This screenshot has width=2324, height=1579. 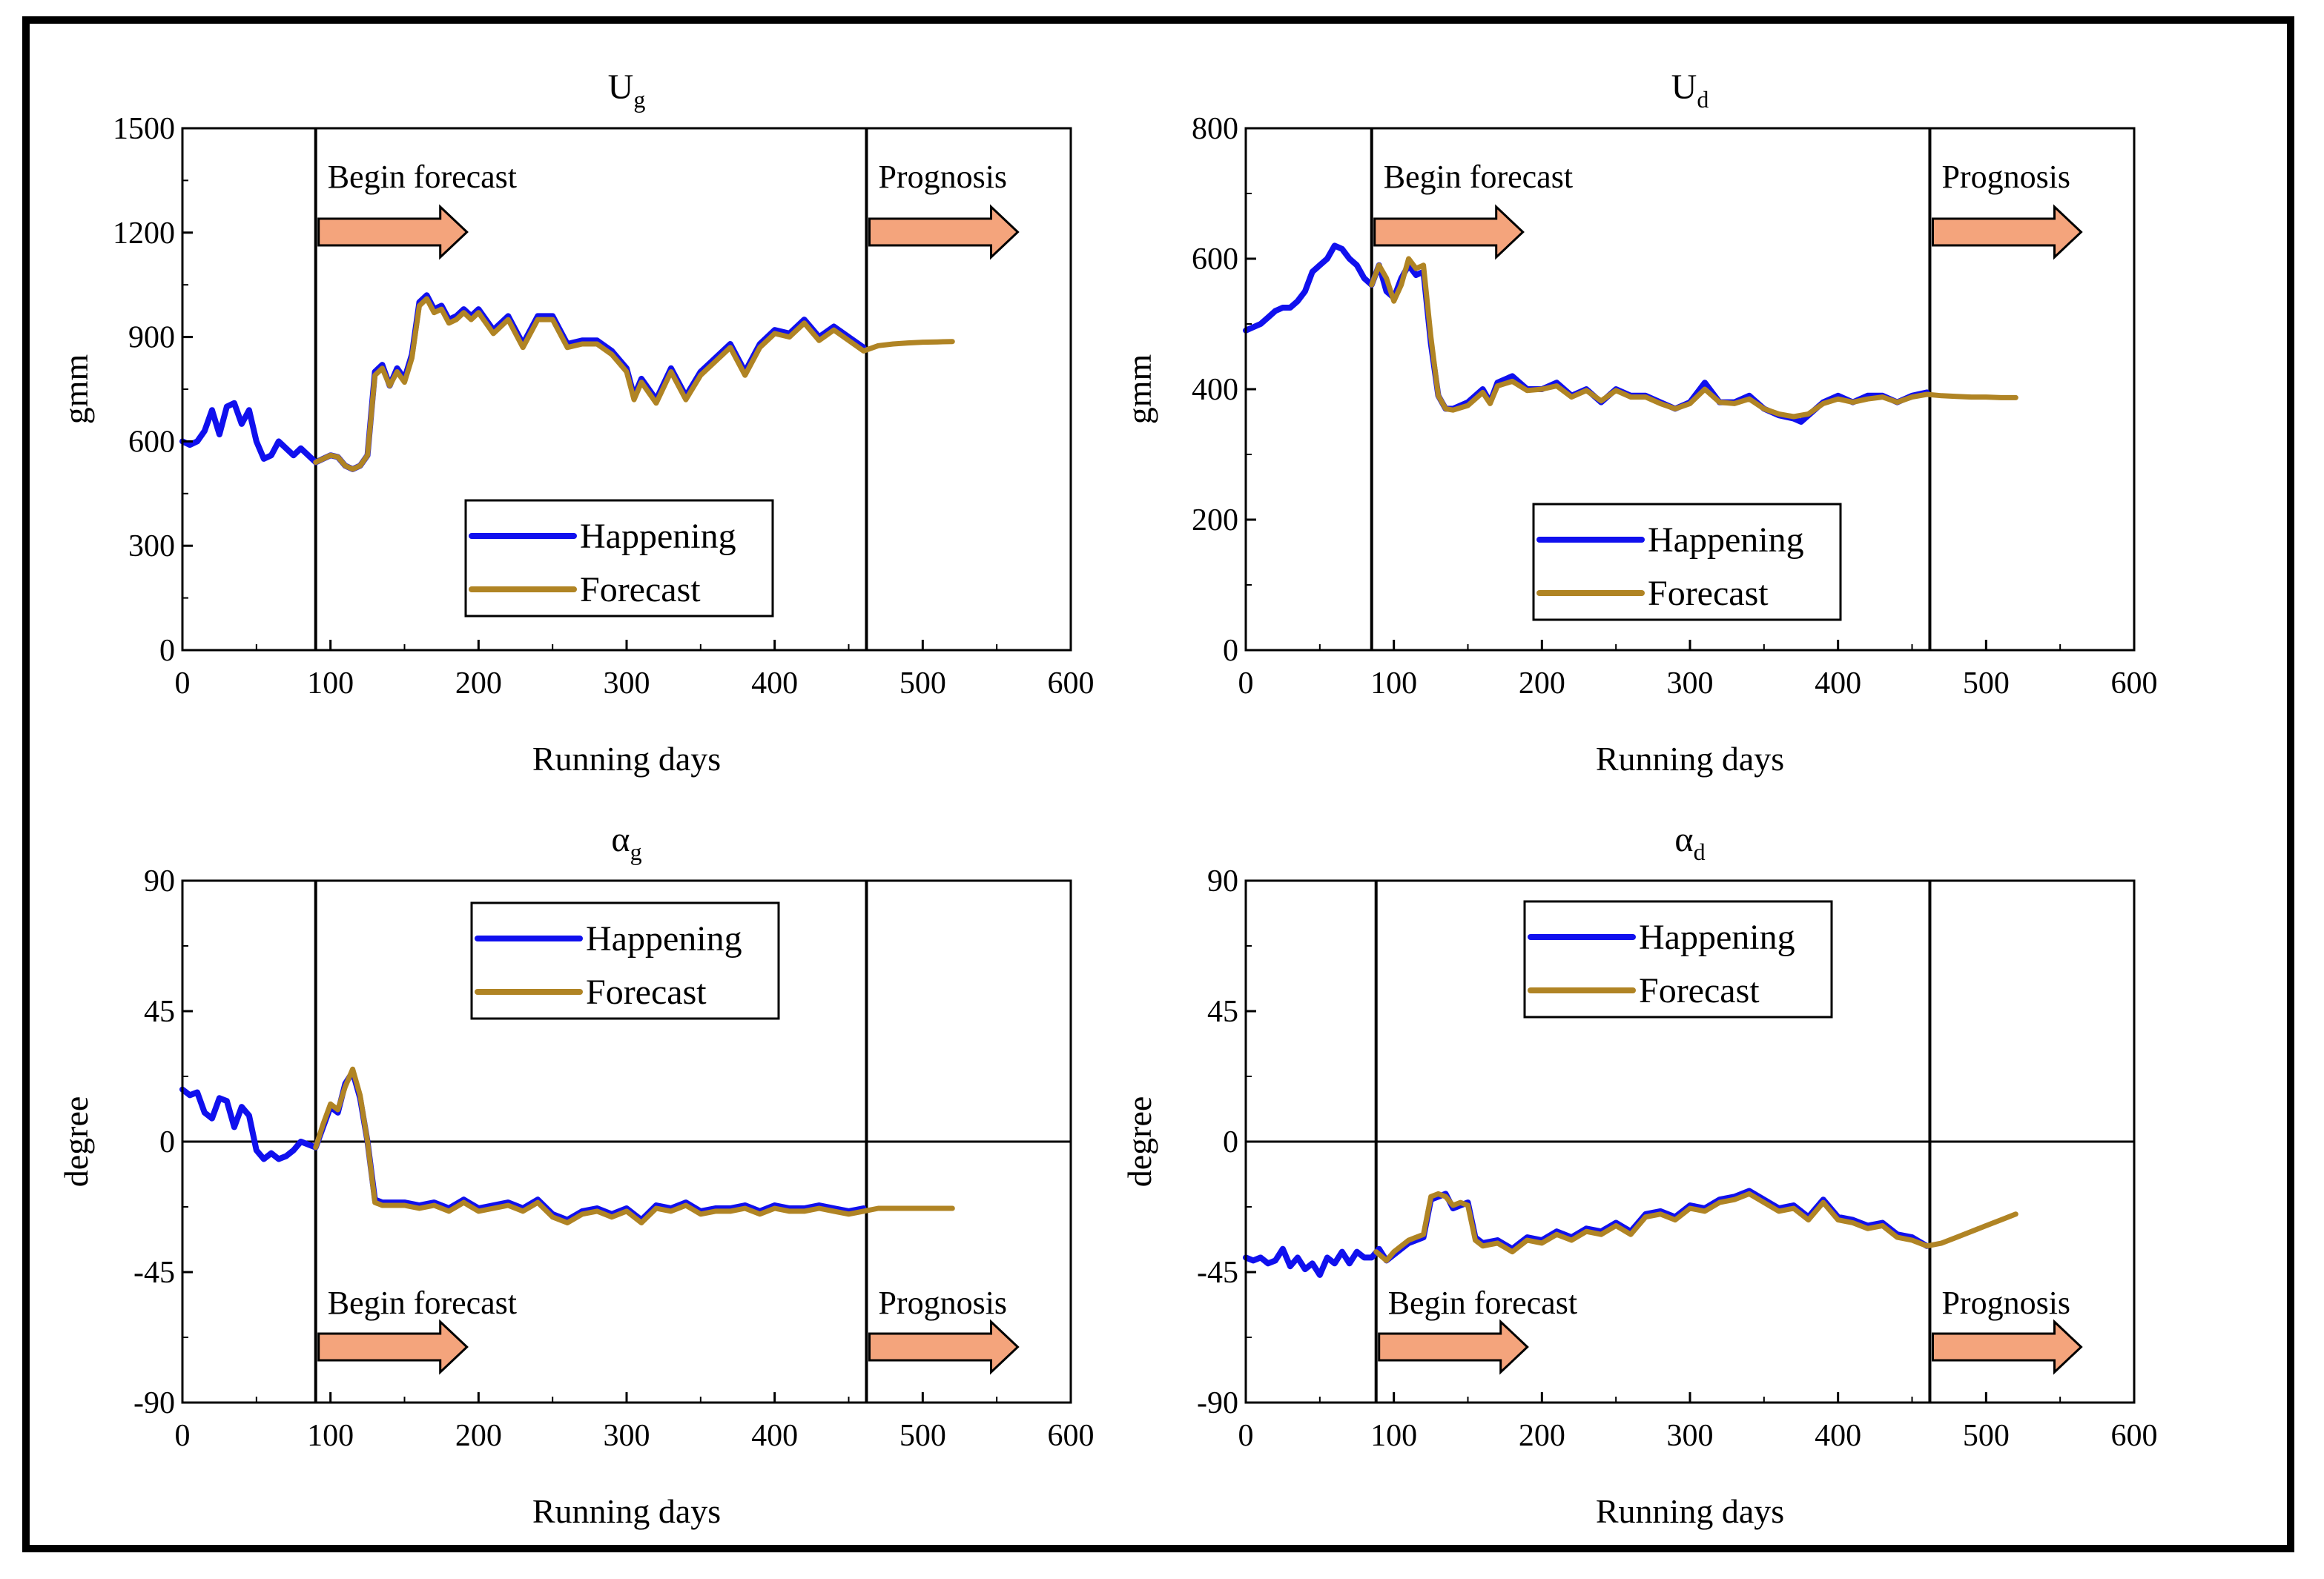 I want to click on chart-title: Ug, so click(x=627, y=90).